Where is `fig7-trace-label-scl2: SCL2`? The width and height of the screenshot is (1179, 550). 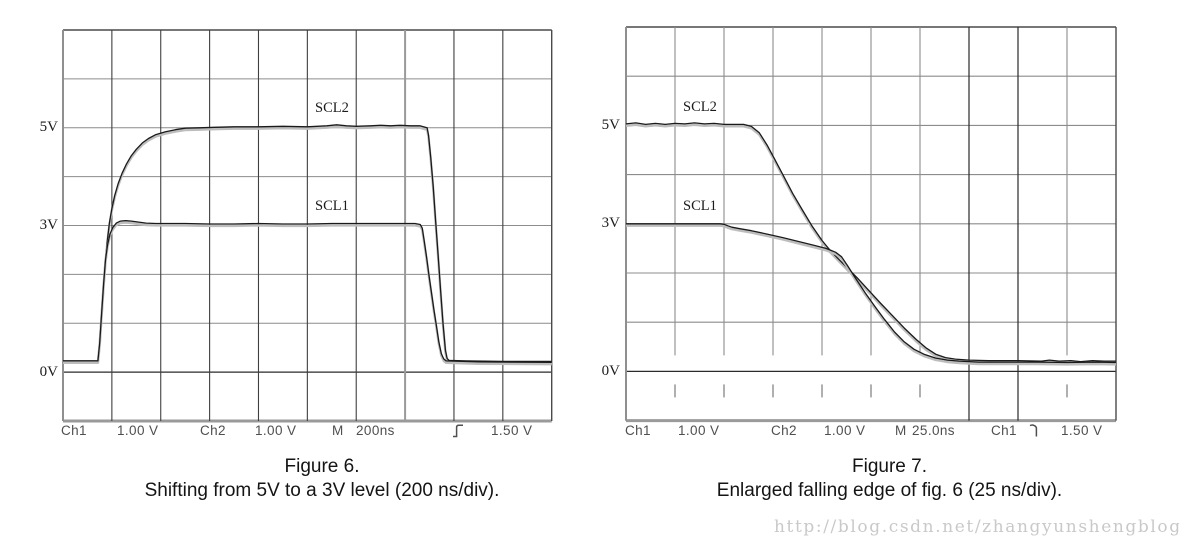
fig7-trace-label-scl2: SCL2 is located at coordinates (700, 107).